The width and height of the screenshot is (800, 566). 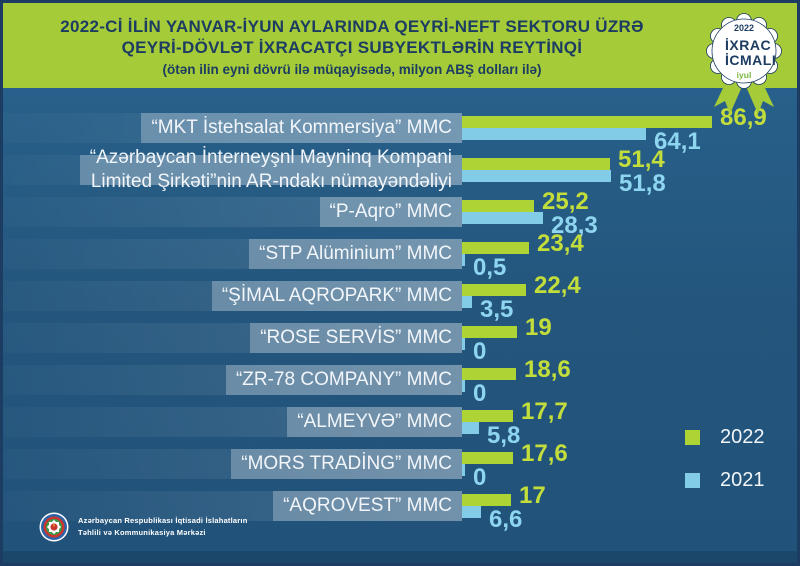 What do you see at coordinates (400, 557) in the screenshot?
I see `bottom-strip` at bounding box center [400, 557].